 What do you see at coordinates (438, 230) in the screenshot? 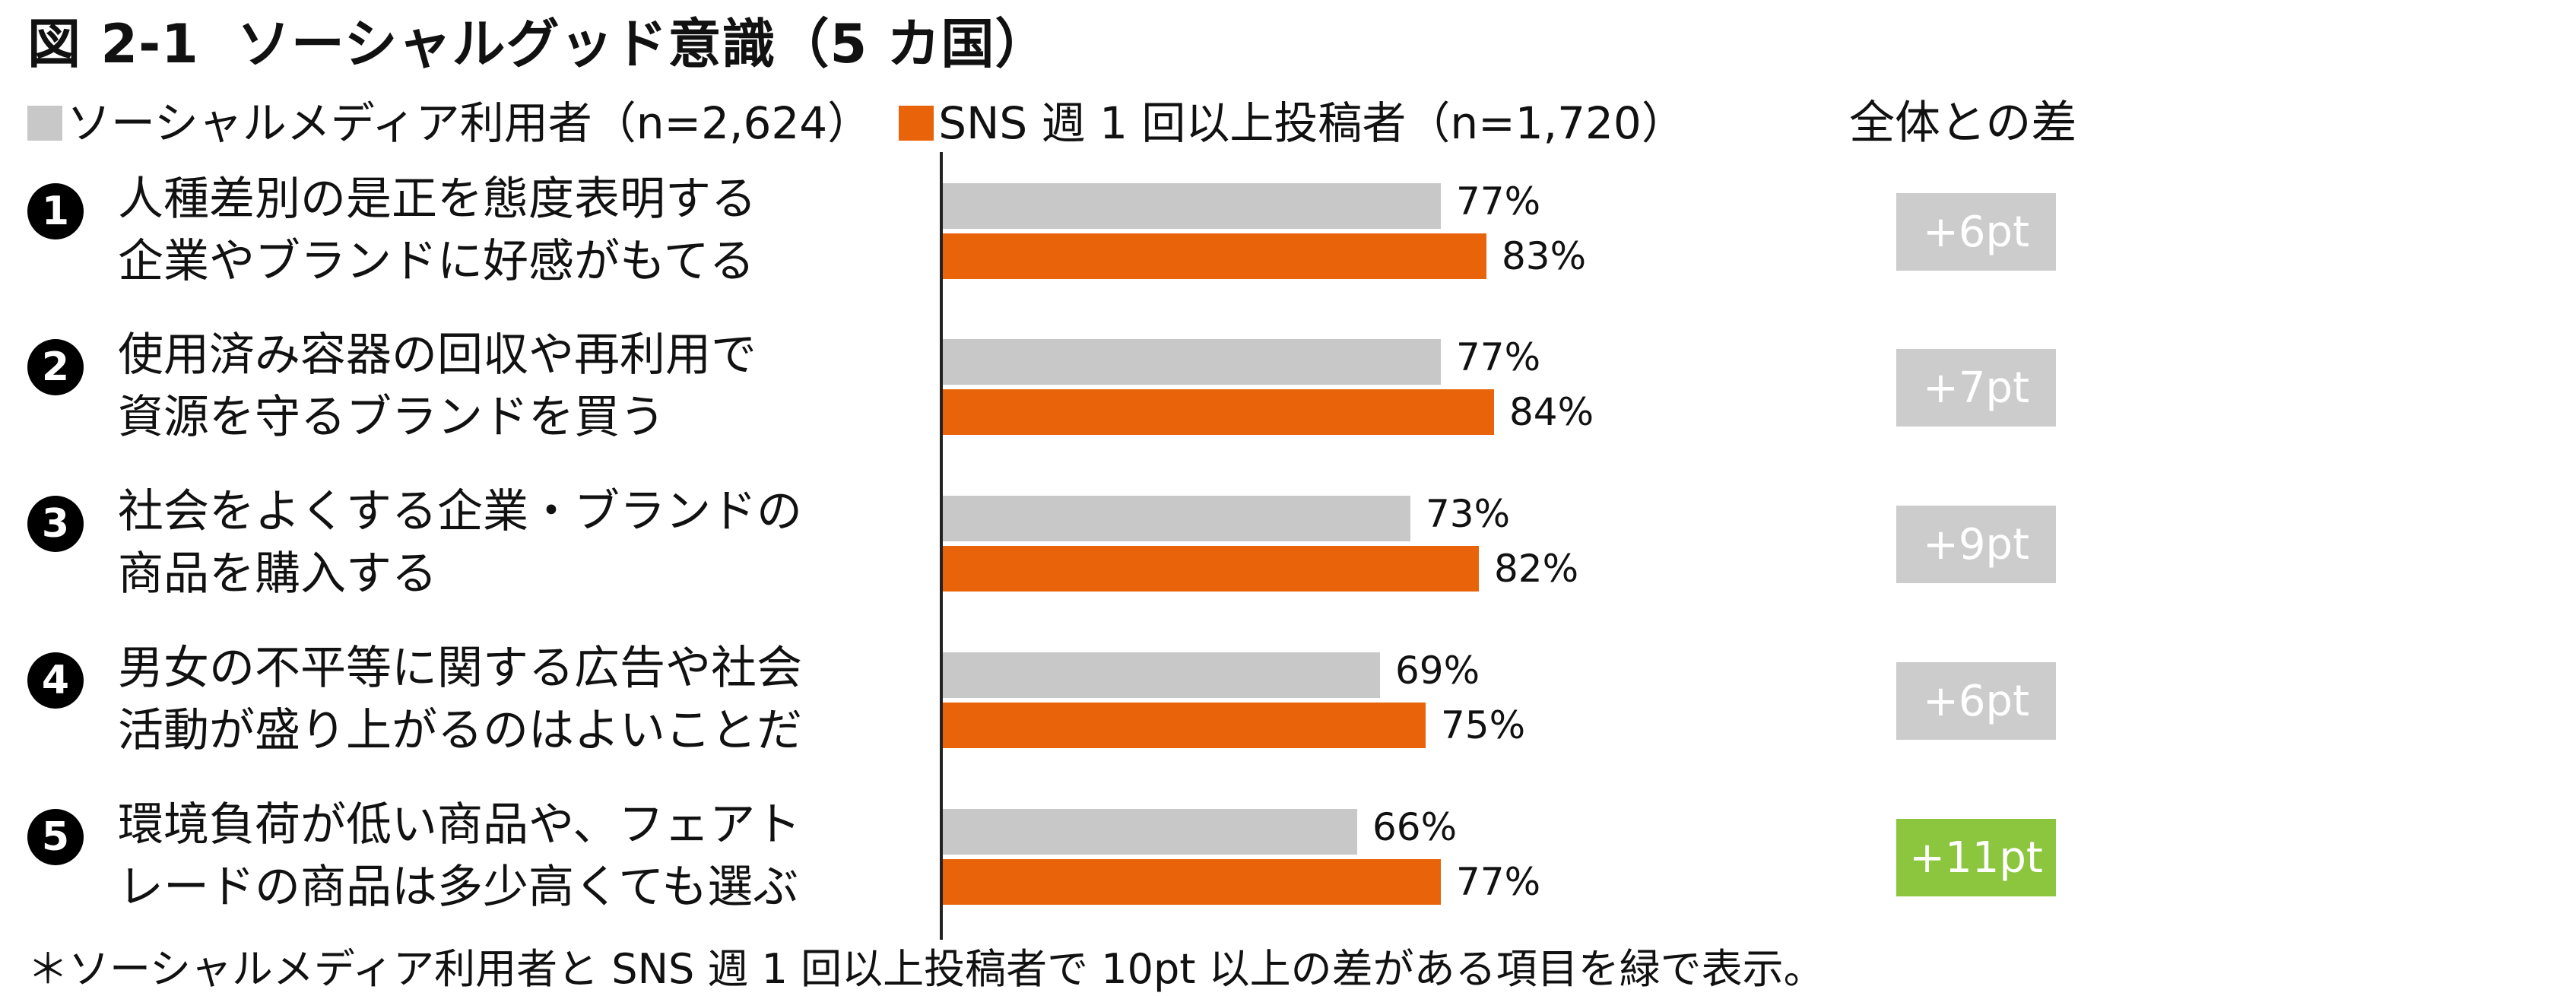
I see `category-label: 人種差別の是正を態度表明する 企業やブランドに好感がもてる` at bounding box center [438, 230].